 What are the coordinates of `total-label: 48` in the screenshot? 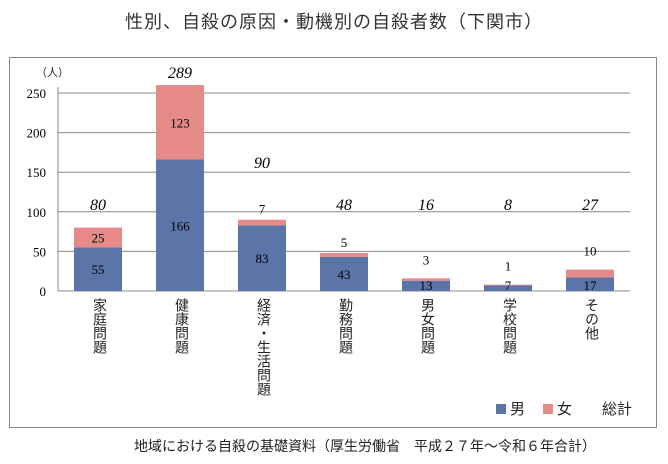 It's located at (344, 205).